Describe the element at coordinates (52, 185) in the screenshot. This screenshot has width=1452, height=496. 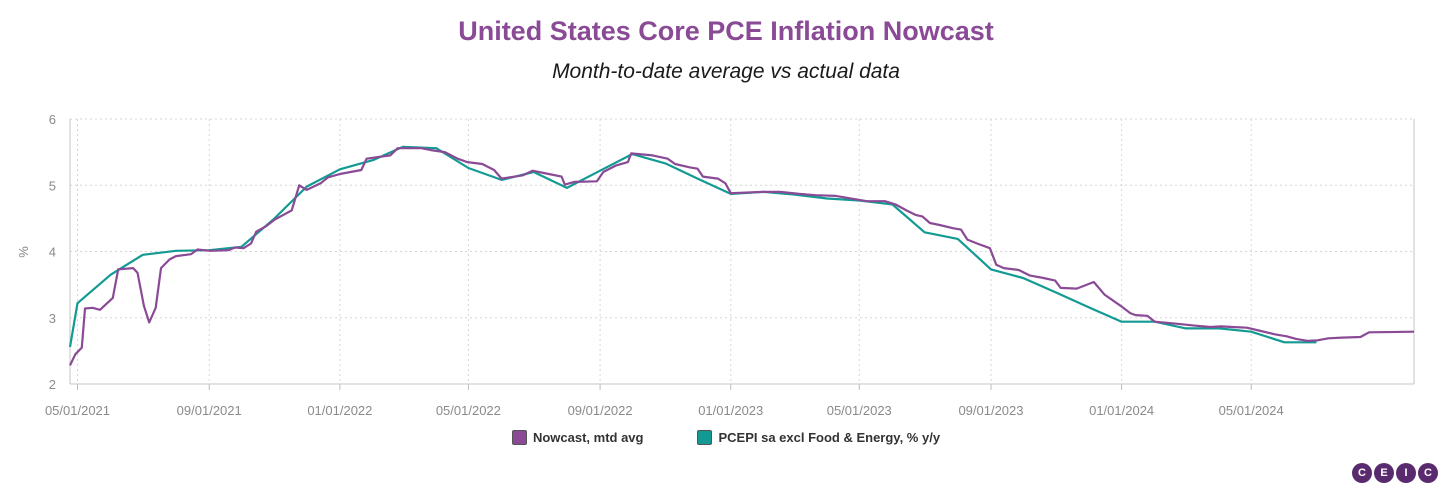
I see `y-tick-label: 5` at that location.